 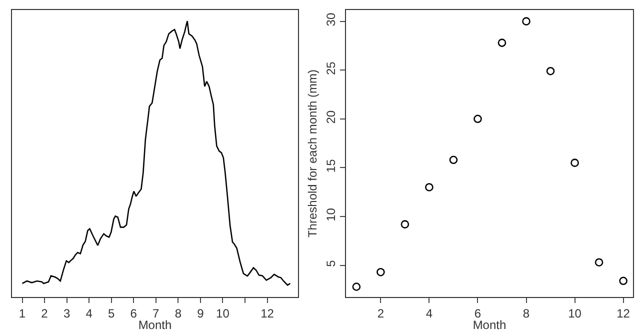 What do you see at coordinates (331, 215) in the screenshot?
I see `y-tick-label: 10` at bounding box center [331, 215].